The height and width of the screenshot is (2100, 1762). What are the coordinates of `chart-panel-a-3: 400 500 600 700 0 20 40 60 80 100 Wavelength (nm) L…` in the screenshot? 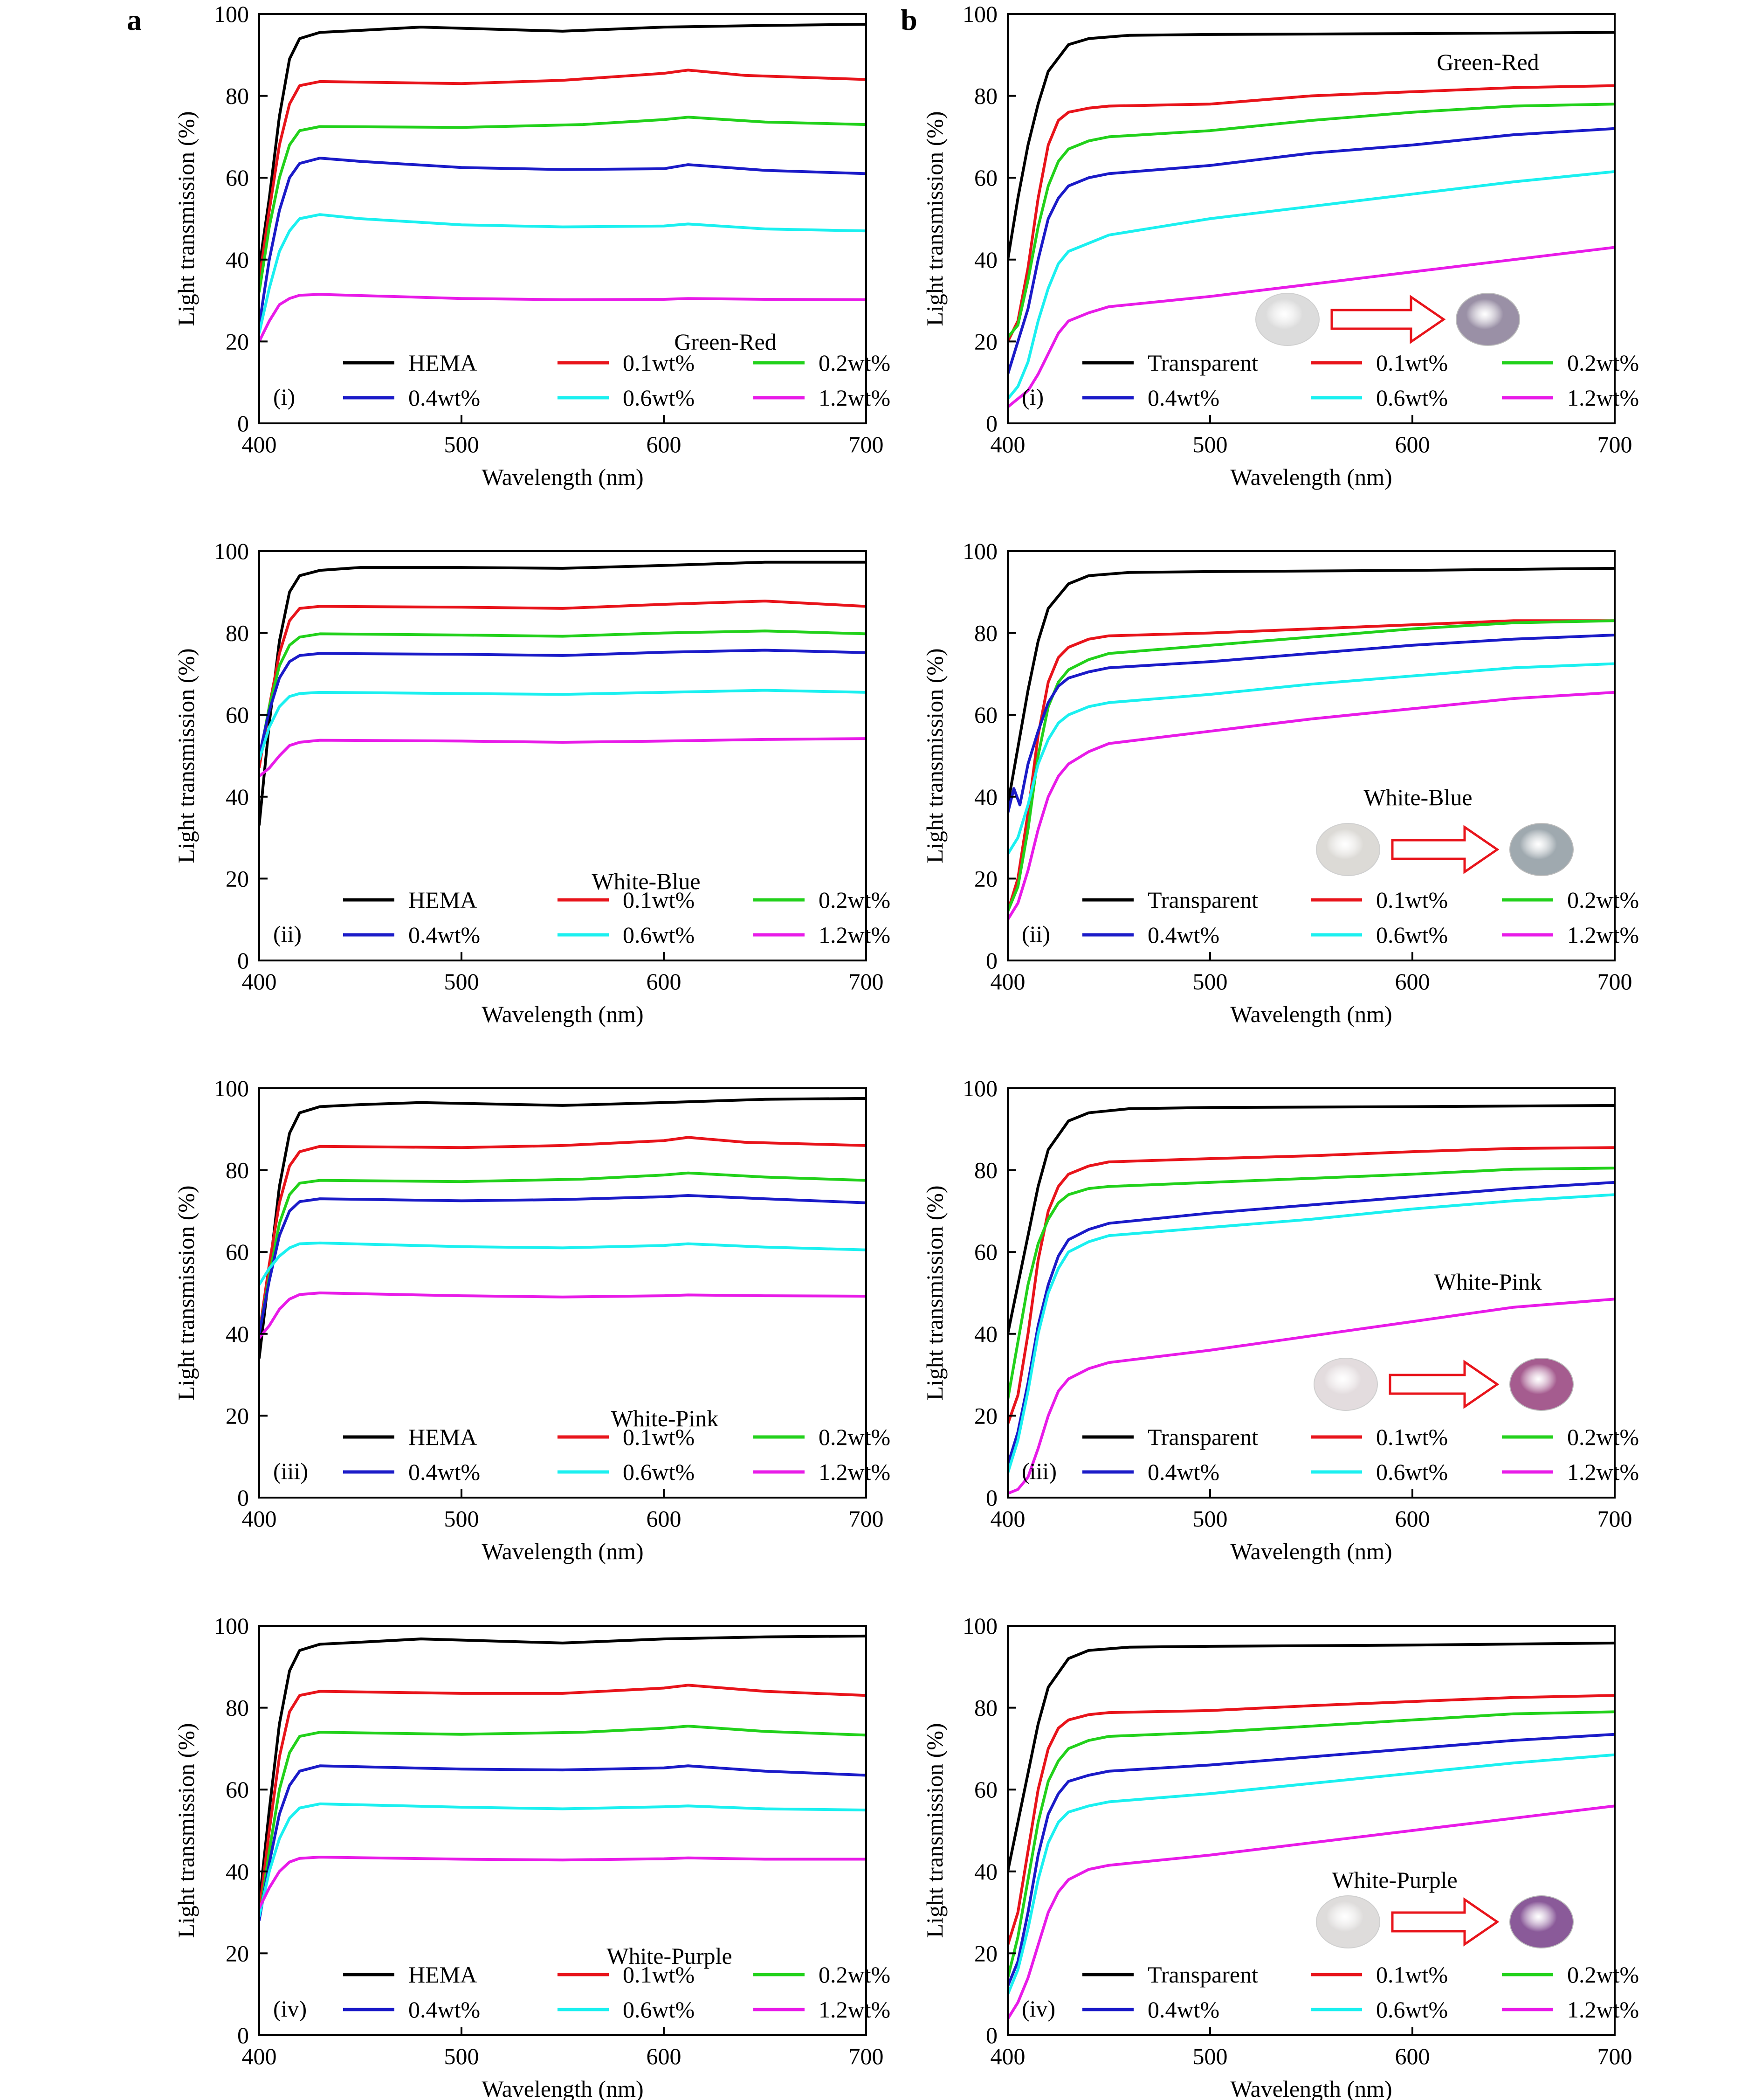 It's located at (531, 1319).